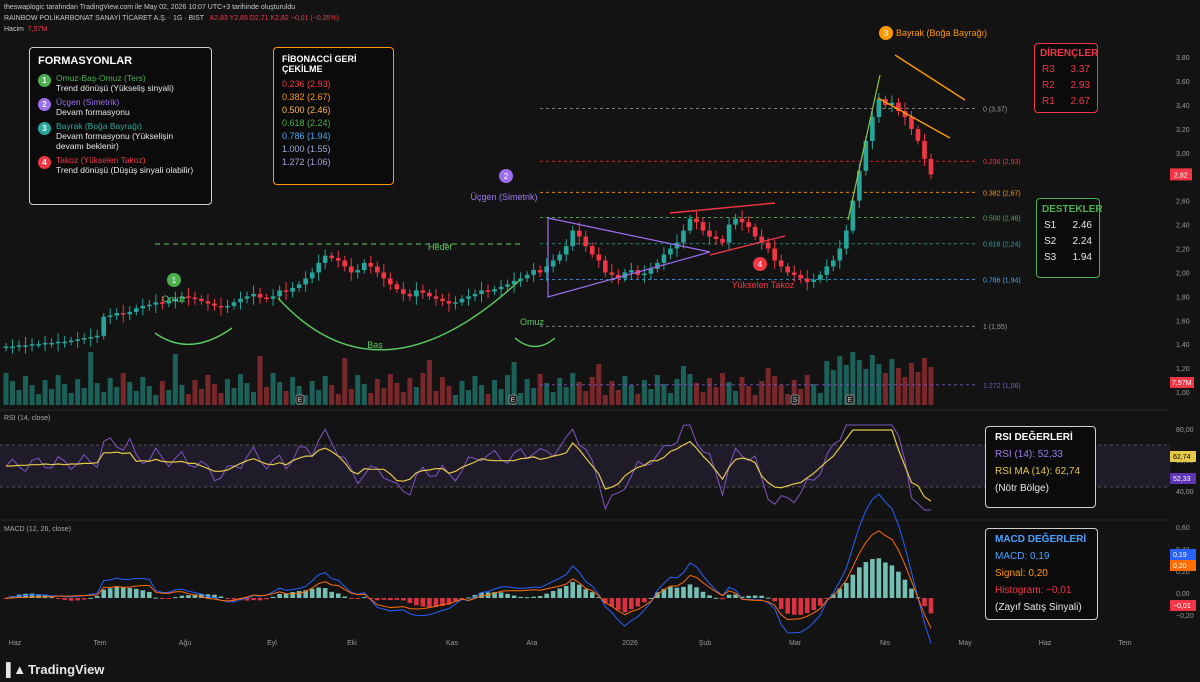 This screenshot has height=682, width=1200. Describe the element at coordinates (1002, 386) in the screenshot. I see `fib-level-label: 1.272 (1,06)` at that location.